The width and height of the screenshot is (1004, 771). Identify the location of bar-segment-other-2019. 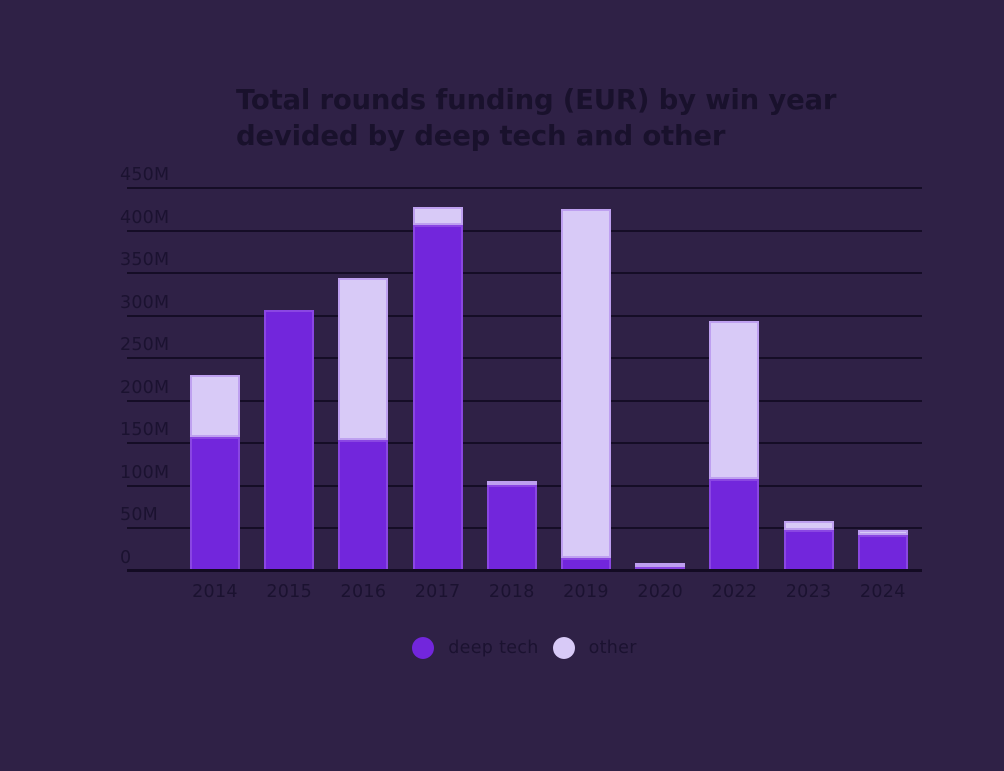
(586, 384).